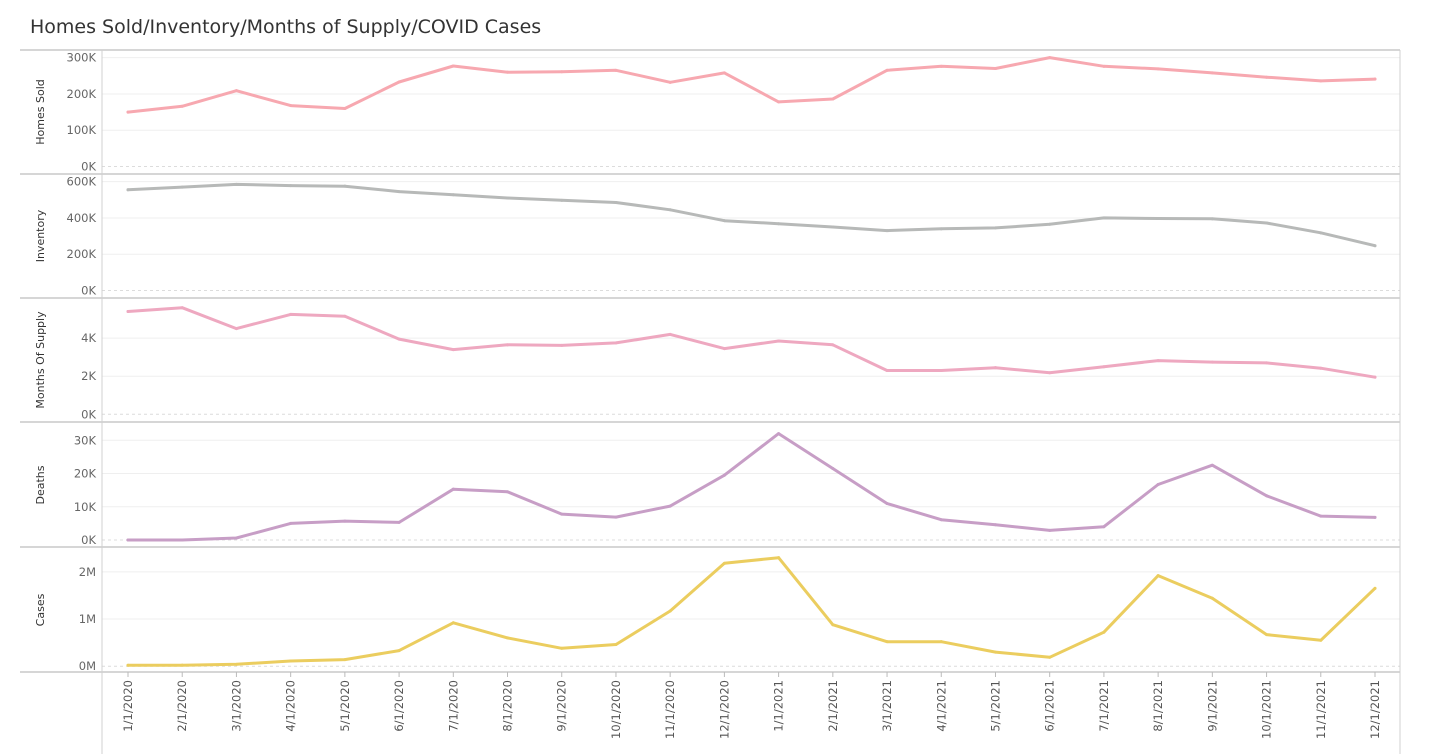 Image resolution: width=1429 pixels, height=754 pixels. Describe the element at coordinates (779, 706) in the screenshot. I see `x-tick-label: 1/1/2021` at that location.